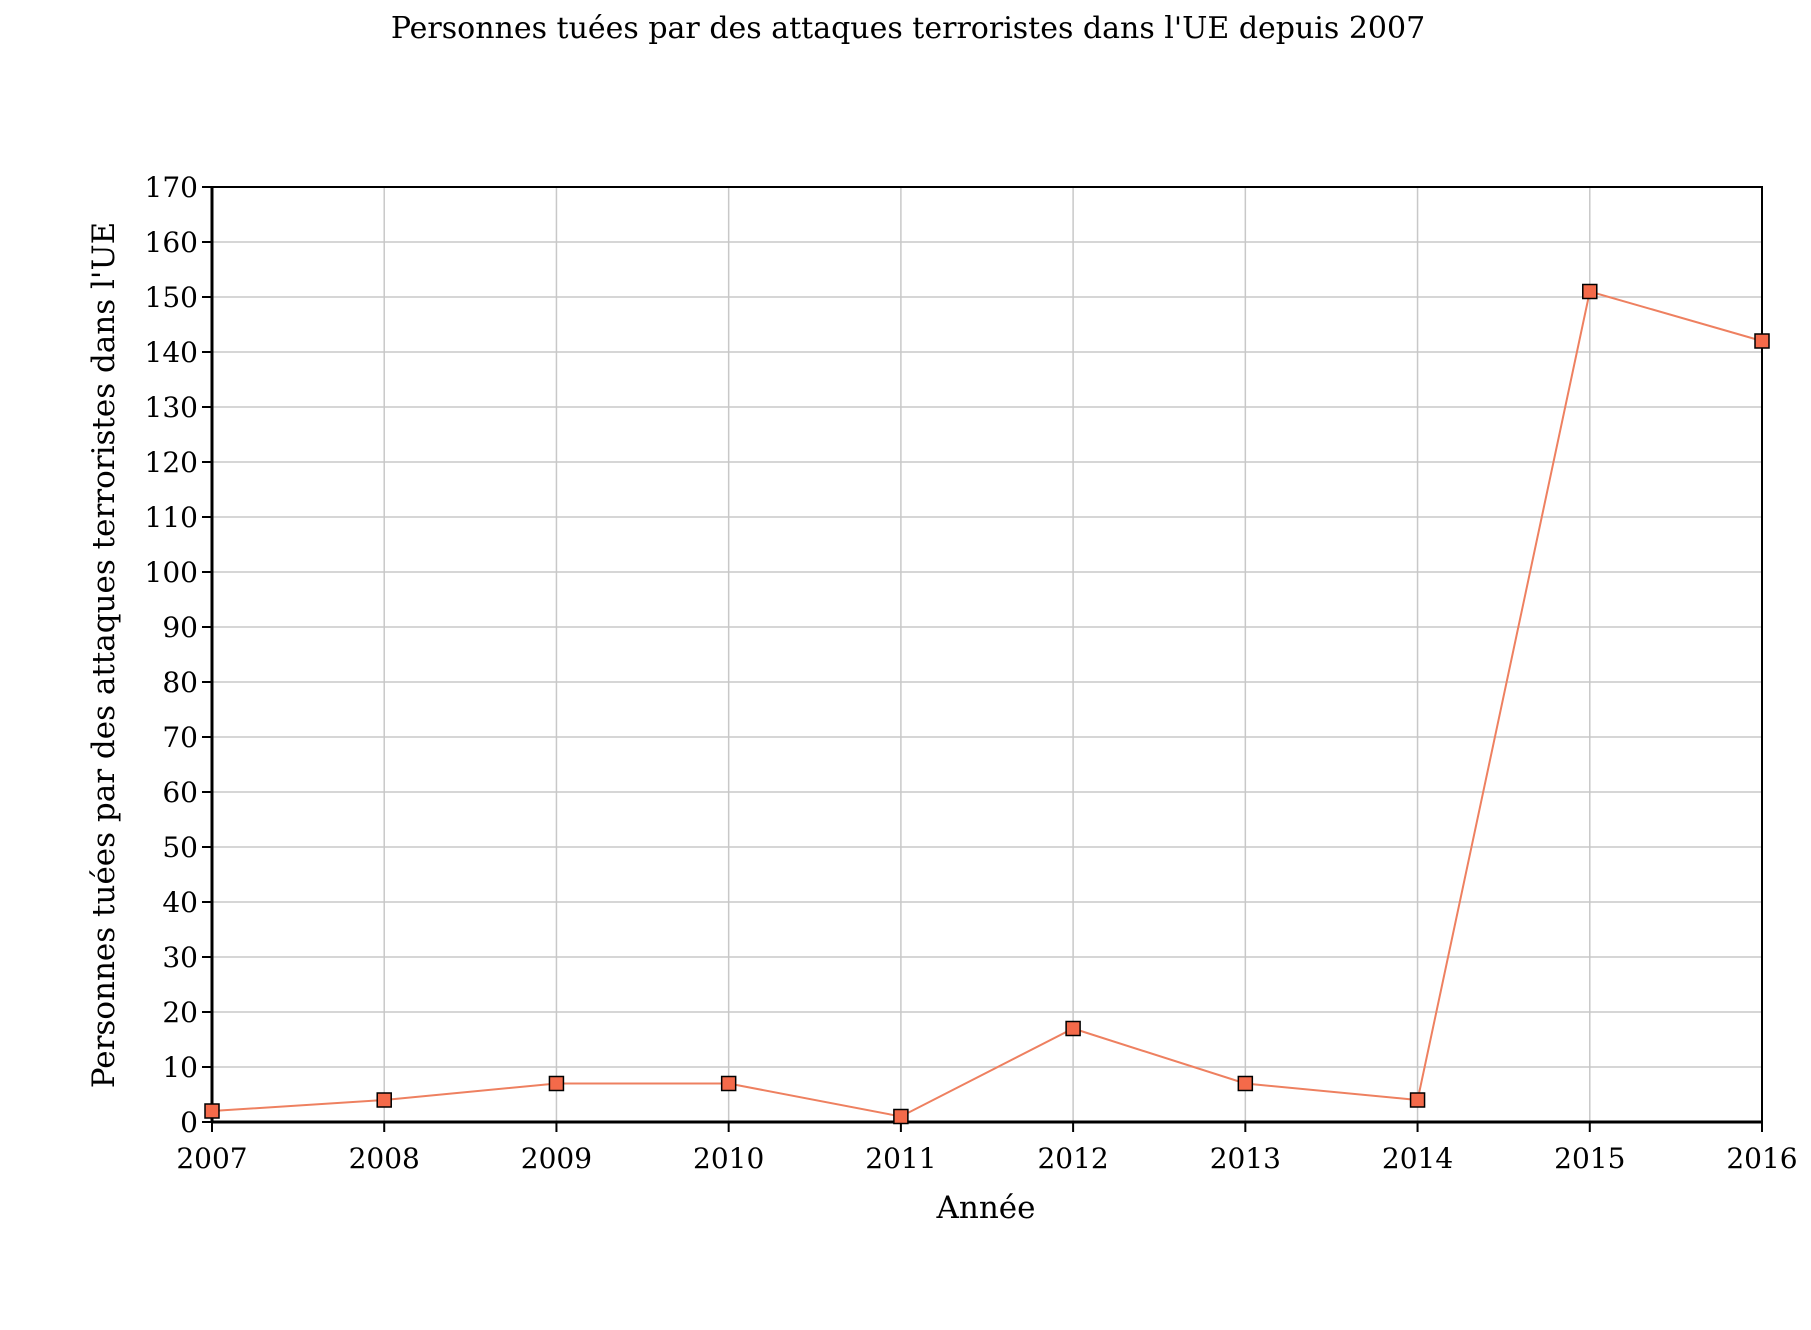 The width and height of the screenshot is (1811, 1330). Describe the element at coordinates (901, 1116) in the screenshot. I see `data-point-2011` at that location.